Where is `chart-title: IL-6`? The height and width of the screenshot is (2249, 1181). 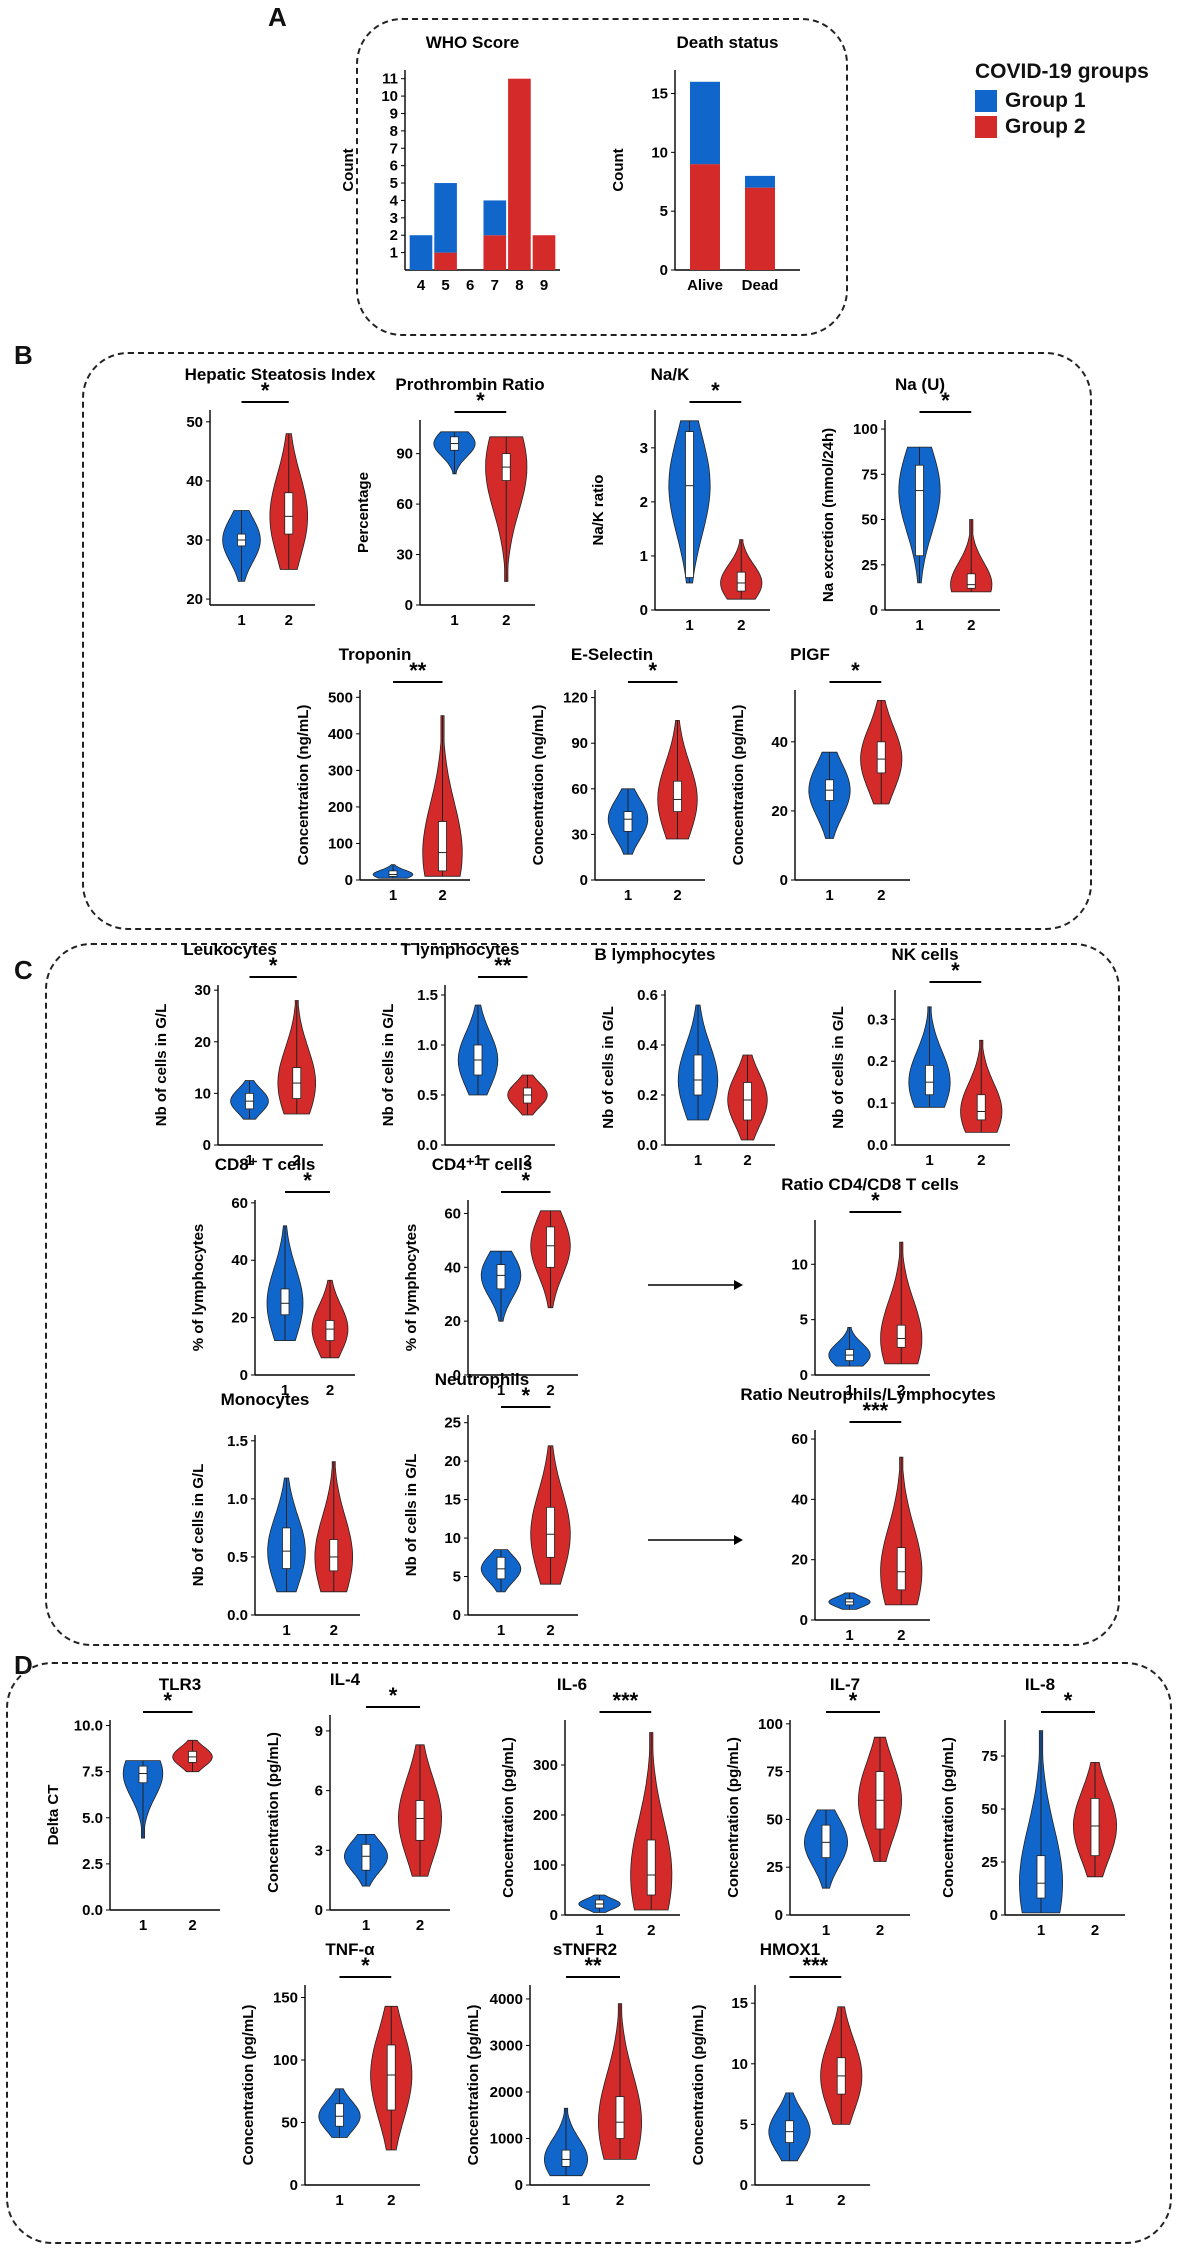 chart-title: IL-6 is located at coordinates (572, 1684).